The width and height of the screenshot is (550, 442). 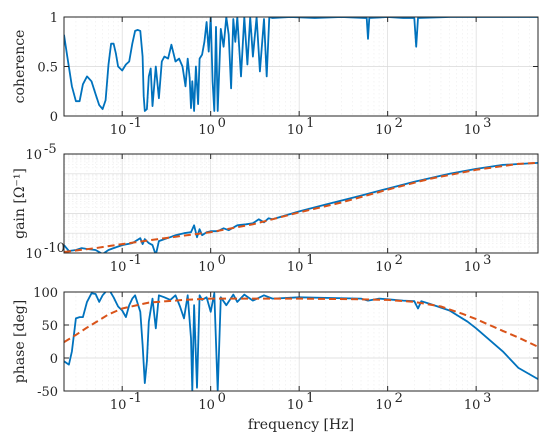 What do you see at coordinates (54, 18) in the screenshot?
I see `y-tick-label: 1` at bounding box center [54, 18].